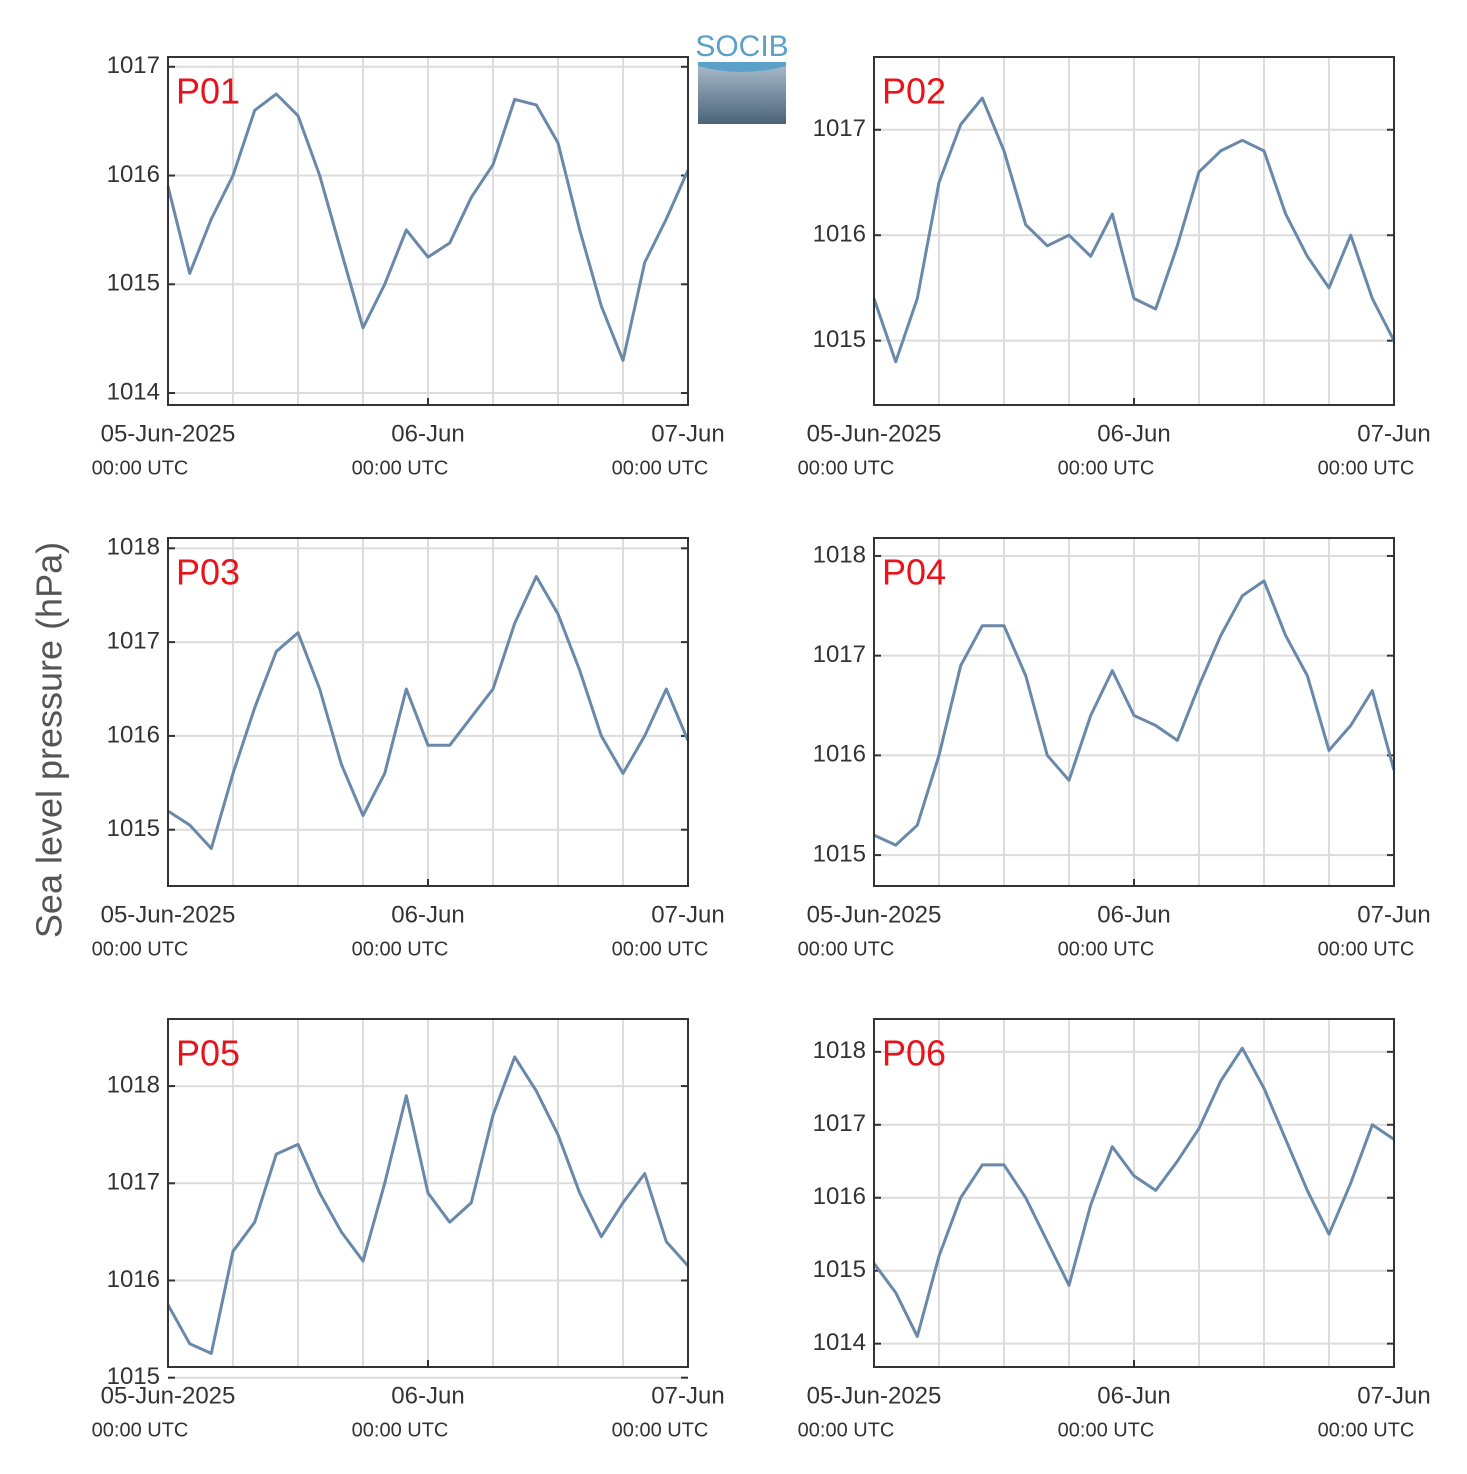  Describe the element at coordinates (741, 46) in the screenshot. I see `logo-text: SOCIB` at that location.